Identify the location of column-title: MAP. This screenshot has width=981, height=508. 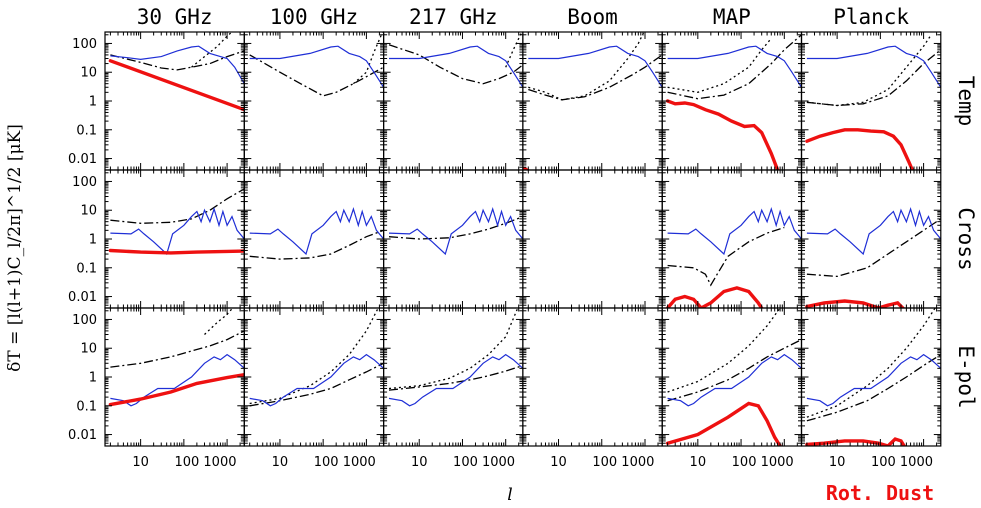
(732, 17).